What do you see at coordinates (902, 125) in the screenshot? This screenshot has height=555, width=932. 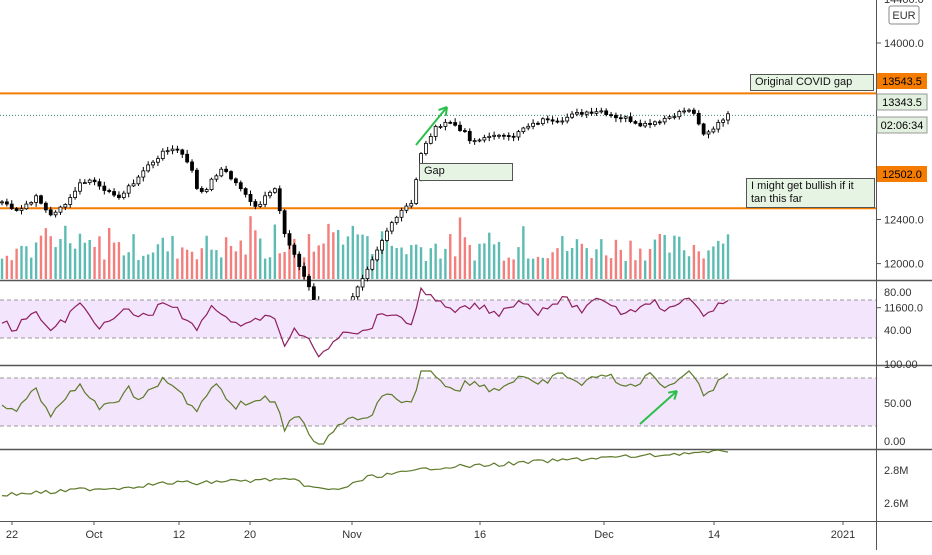 I see `countdown-badge` at bounding box center [902, 125].